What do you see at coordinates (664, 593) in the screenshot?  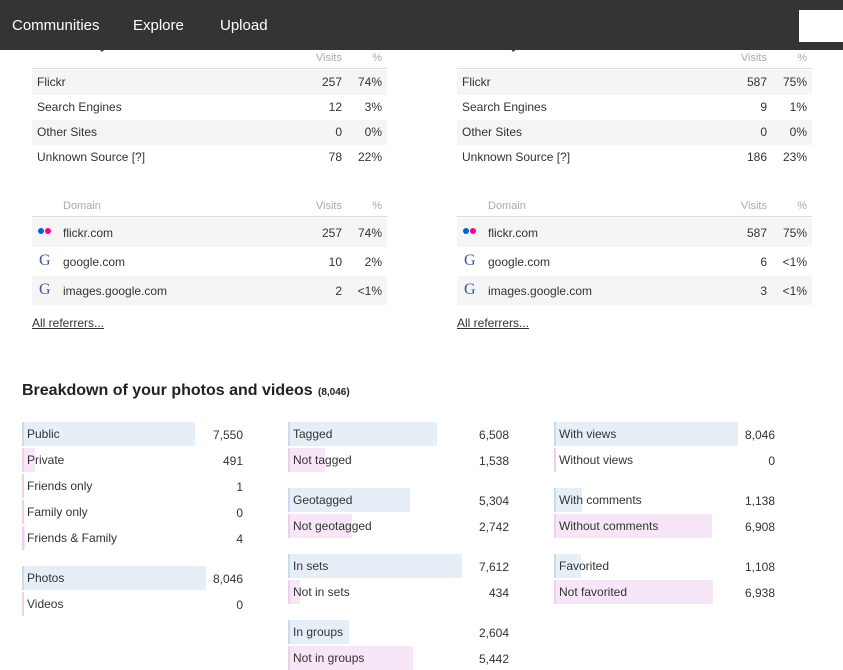 I see `breakdown-count: 6,938` at bounding box center [664, 593].